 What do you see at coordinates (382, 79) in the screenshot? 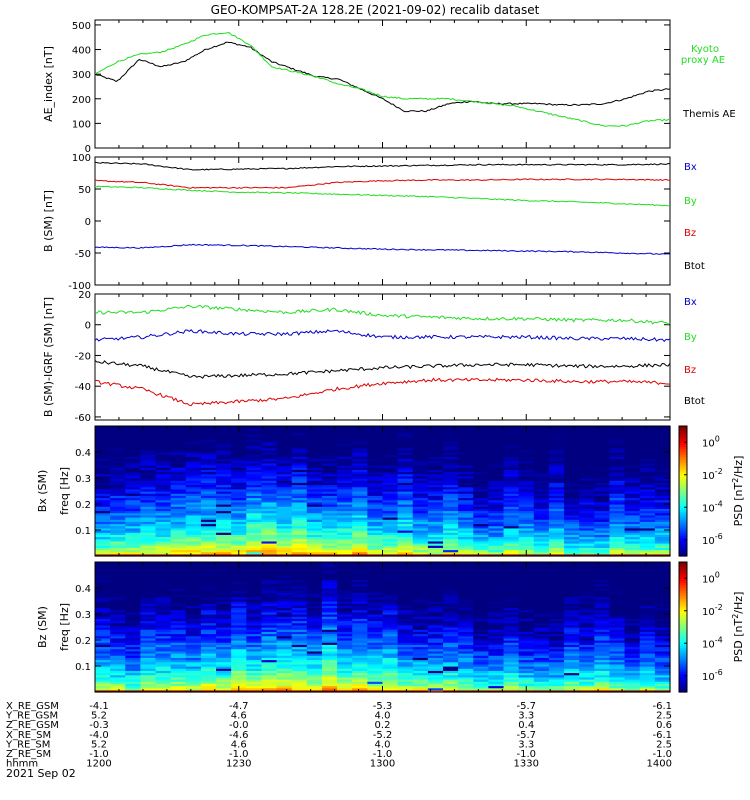
I see `series-line-kyoto-proxy-ae` at bounding box center [382, 79].